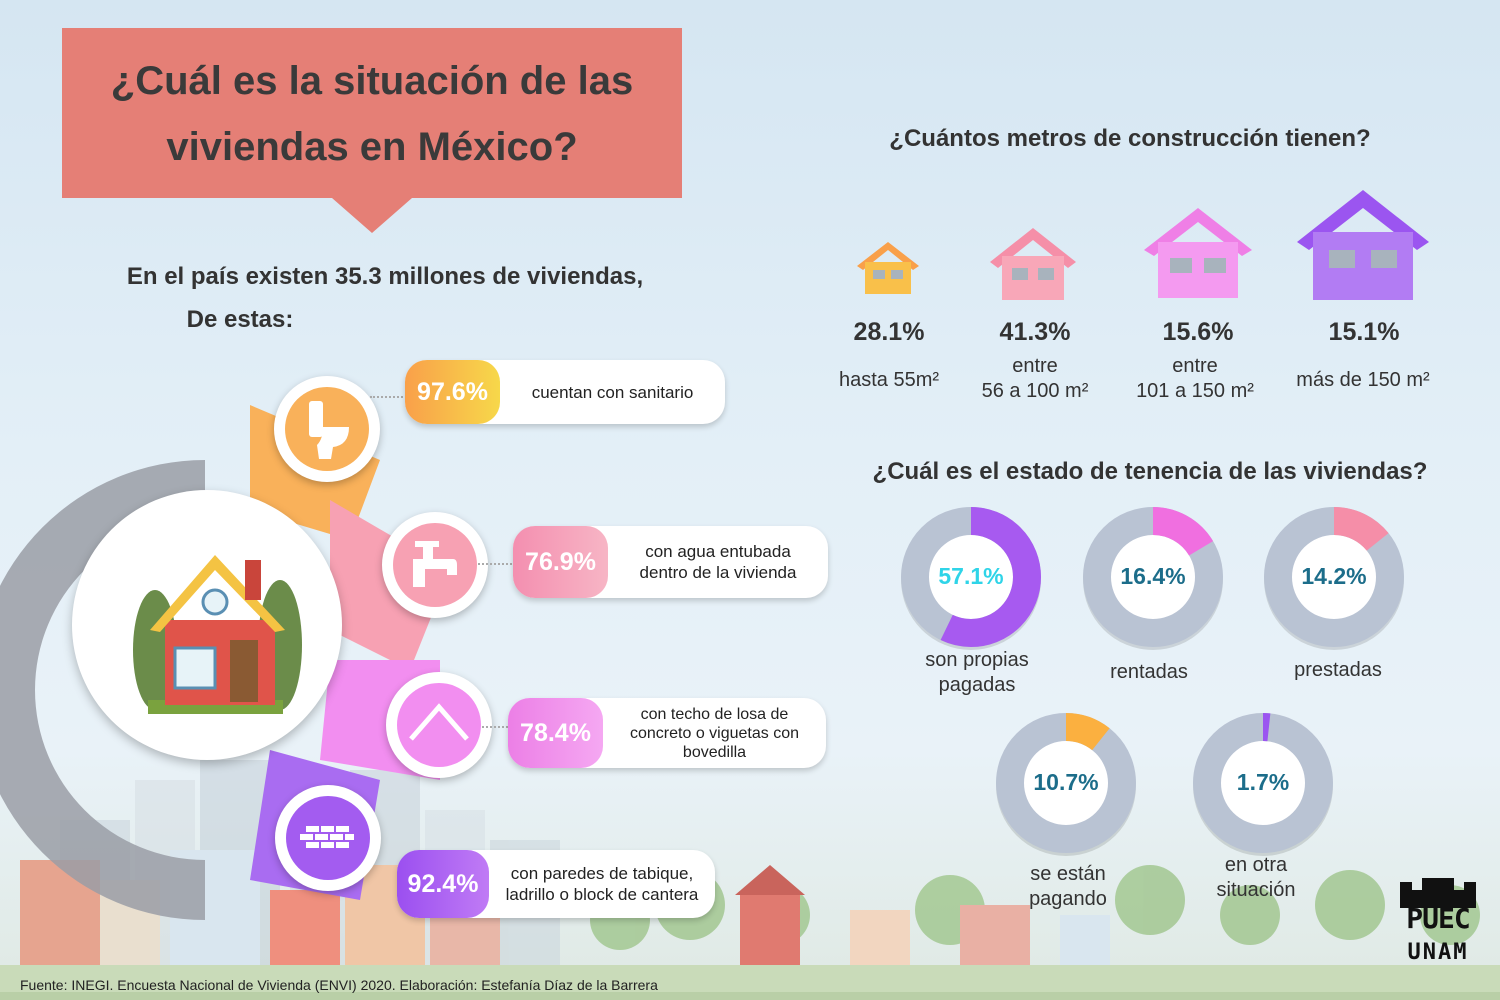 This screenshot has height=1000, width=1500. What do you see at coordinates (1438, 893) in the screenshot?
I see `castle-battlement-icon` at bounding box center [1438, 893].